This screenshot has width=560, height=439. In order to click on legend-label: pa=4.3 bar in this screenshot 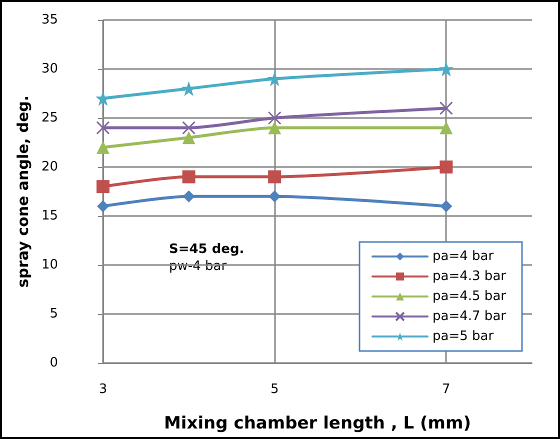, I will do `click(469, 276)`.